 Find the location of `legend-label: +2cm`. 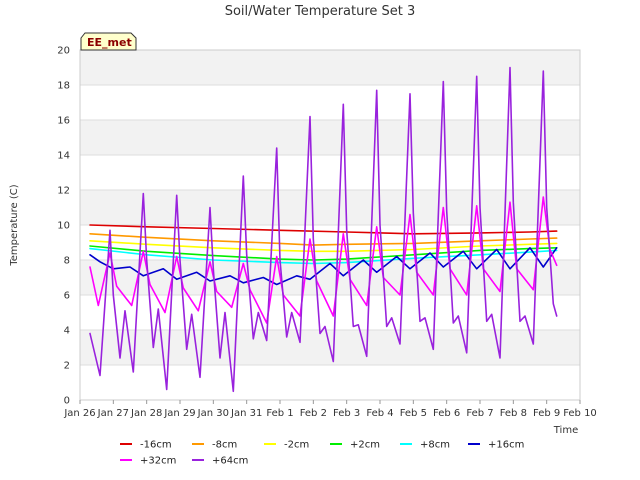

legend-label: +2cm is located at coordinates (365, 445).